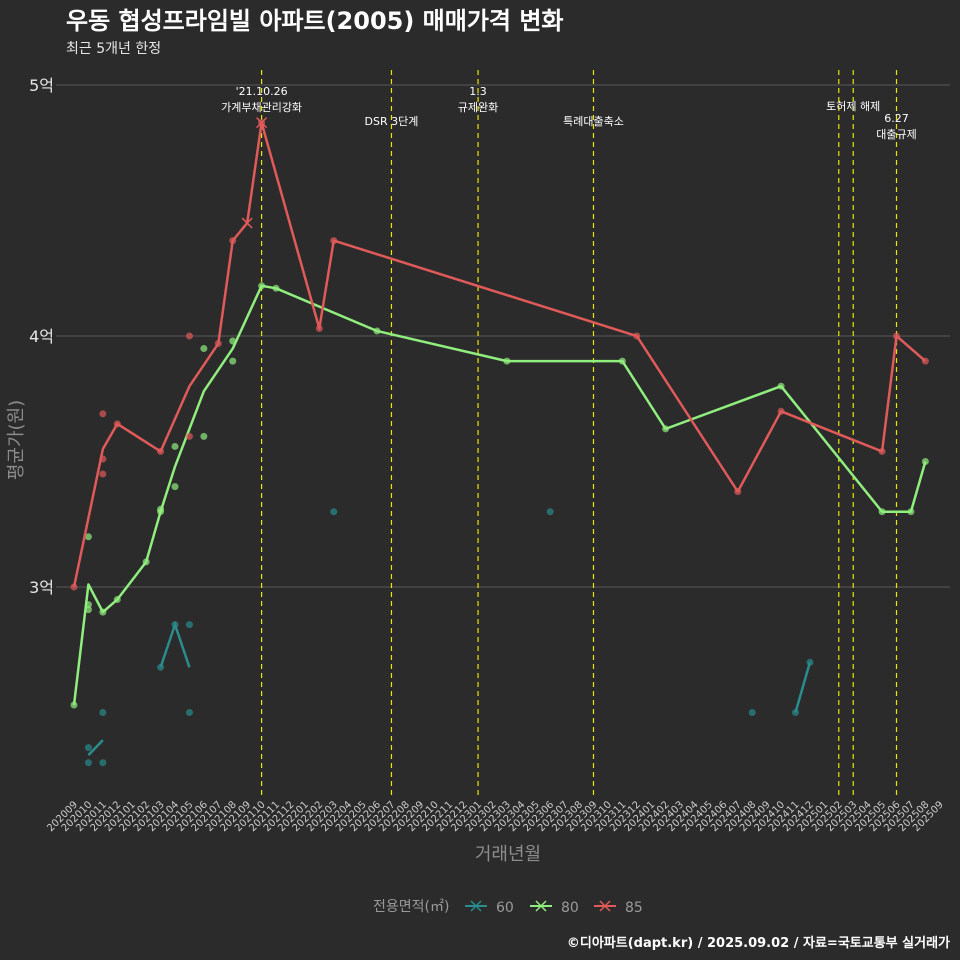  What do you see at coordinates (262, 91) in the screenshot?
I see `policy-annotation: '21.10.26` at bounding box center [262, 91].